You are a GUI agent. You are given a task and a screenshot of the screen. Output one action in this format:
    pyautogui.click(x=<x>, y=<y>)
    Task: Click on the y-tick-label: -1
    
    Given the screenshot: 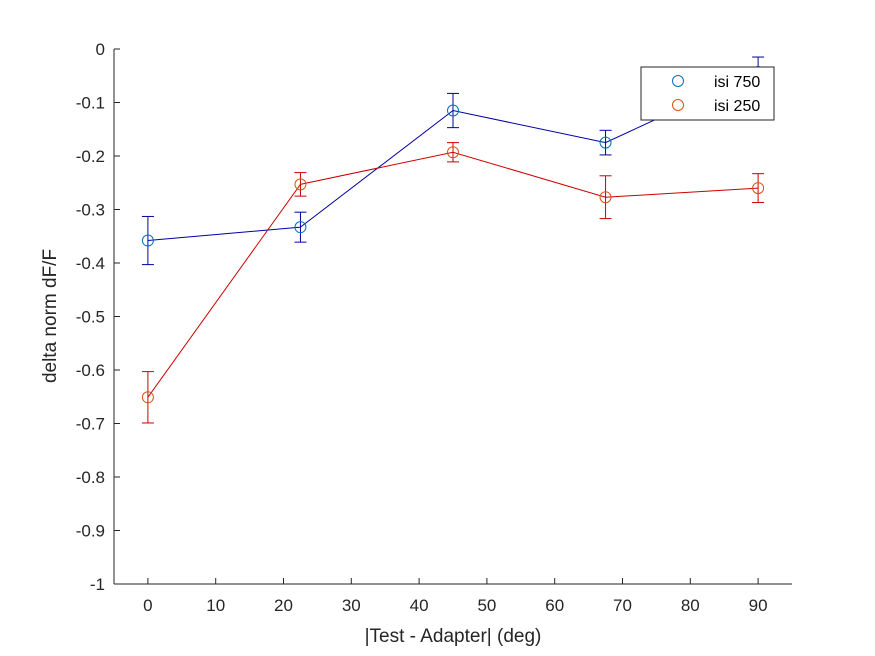 What is the action you would take?
    pyautogui.click(x=97, y=584)
    